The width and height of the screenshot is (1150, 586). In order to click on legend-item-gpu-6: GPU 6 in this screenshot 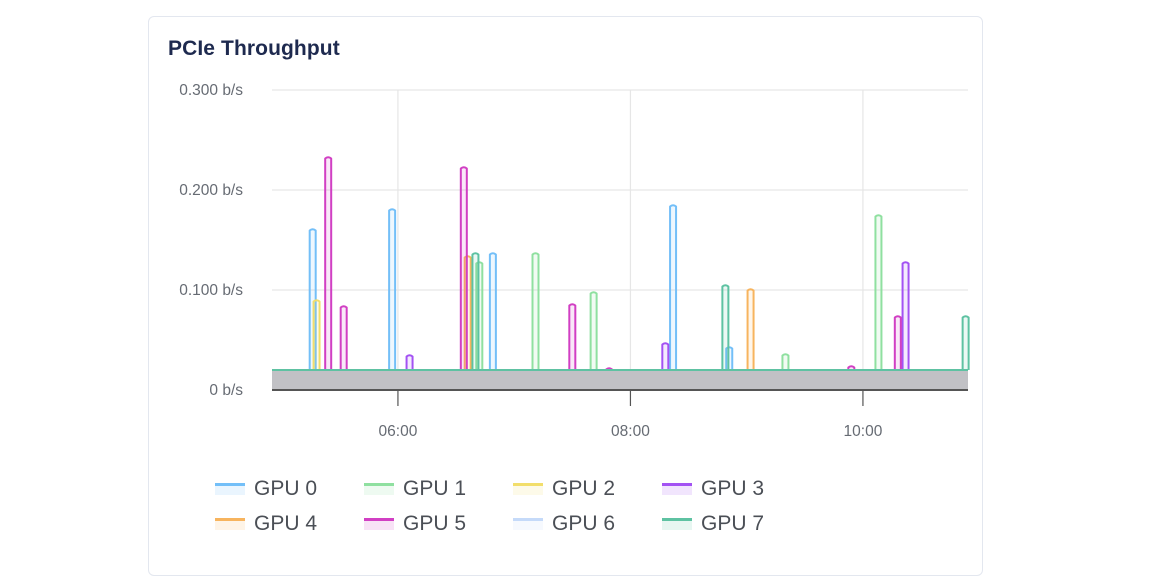, I will do `click(587, 523)`.